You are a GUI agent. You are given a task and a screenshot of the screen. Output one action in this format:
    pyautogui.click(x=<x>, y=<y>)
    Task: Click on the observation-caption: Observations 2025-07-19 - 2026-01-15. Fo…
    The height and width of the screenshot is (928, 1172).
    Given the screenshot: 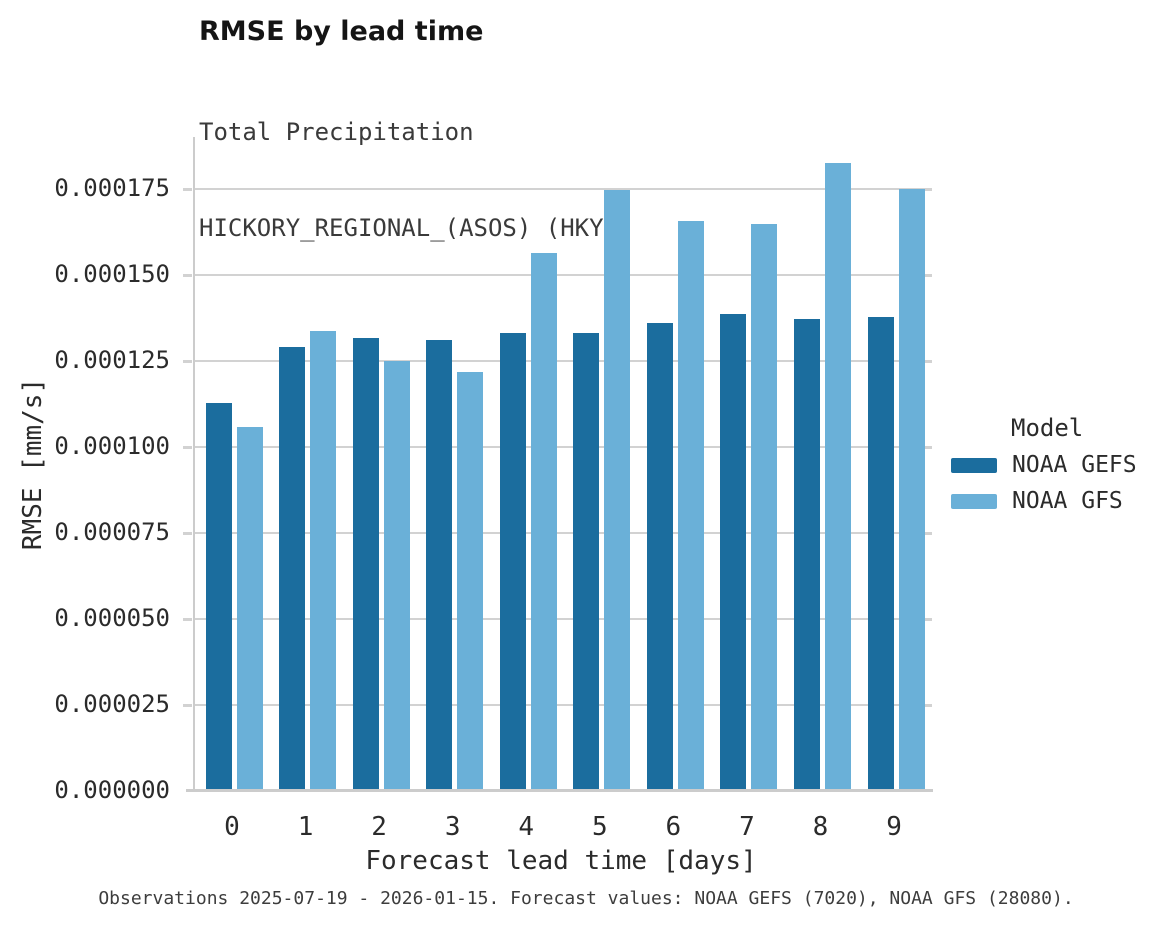 What is the action you would take?
    pyautogui.click(x=586, y=898)
    